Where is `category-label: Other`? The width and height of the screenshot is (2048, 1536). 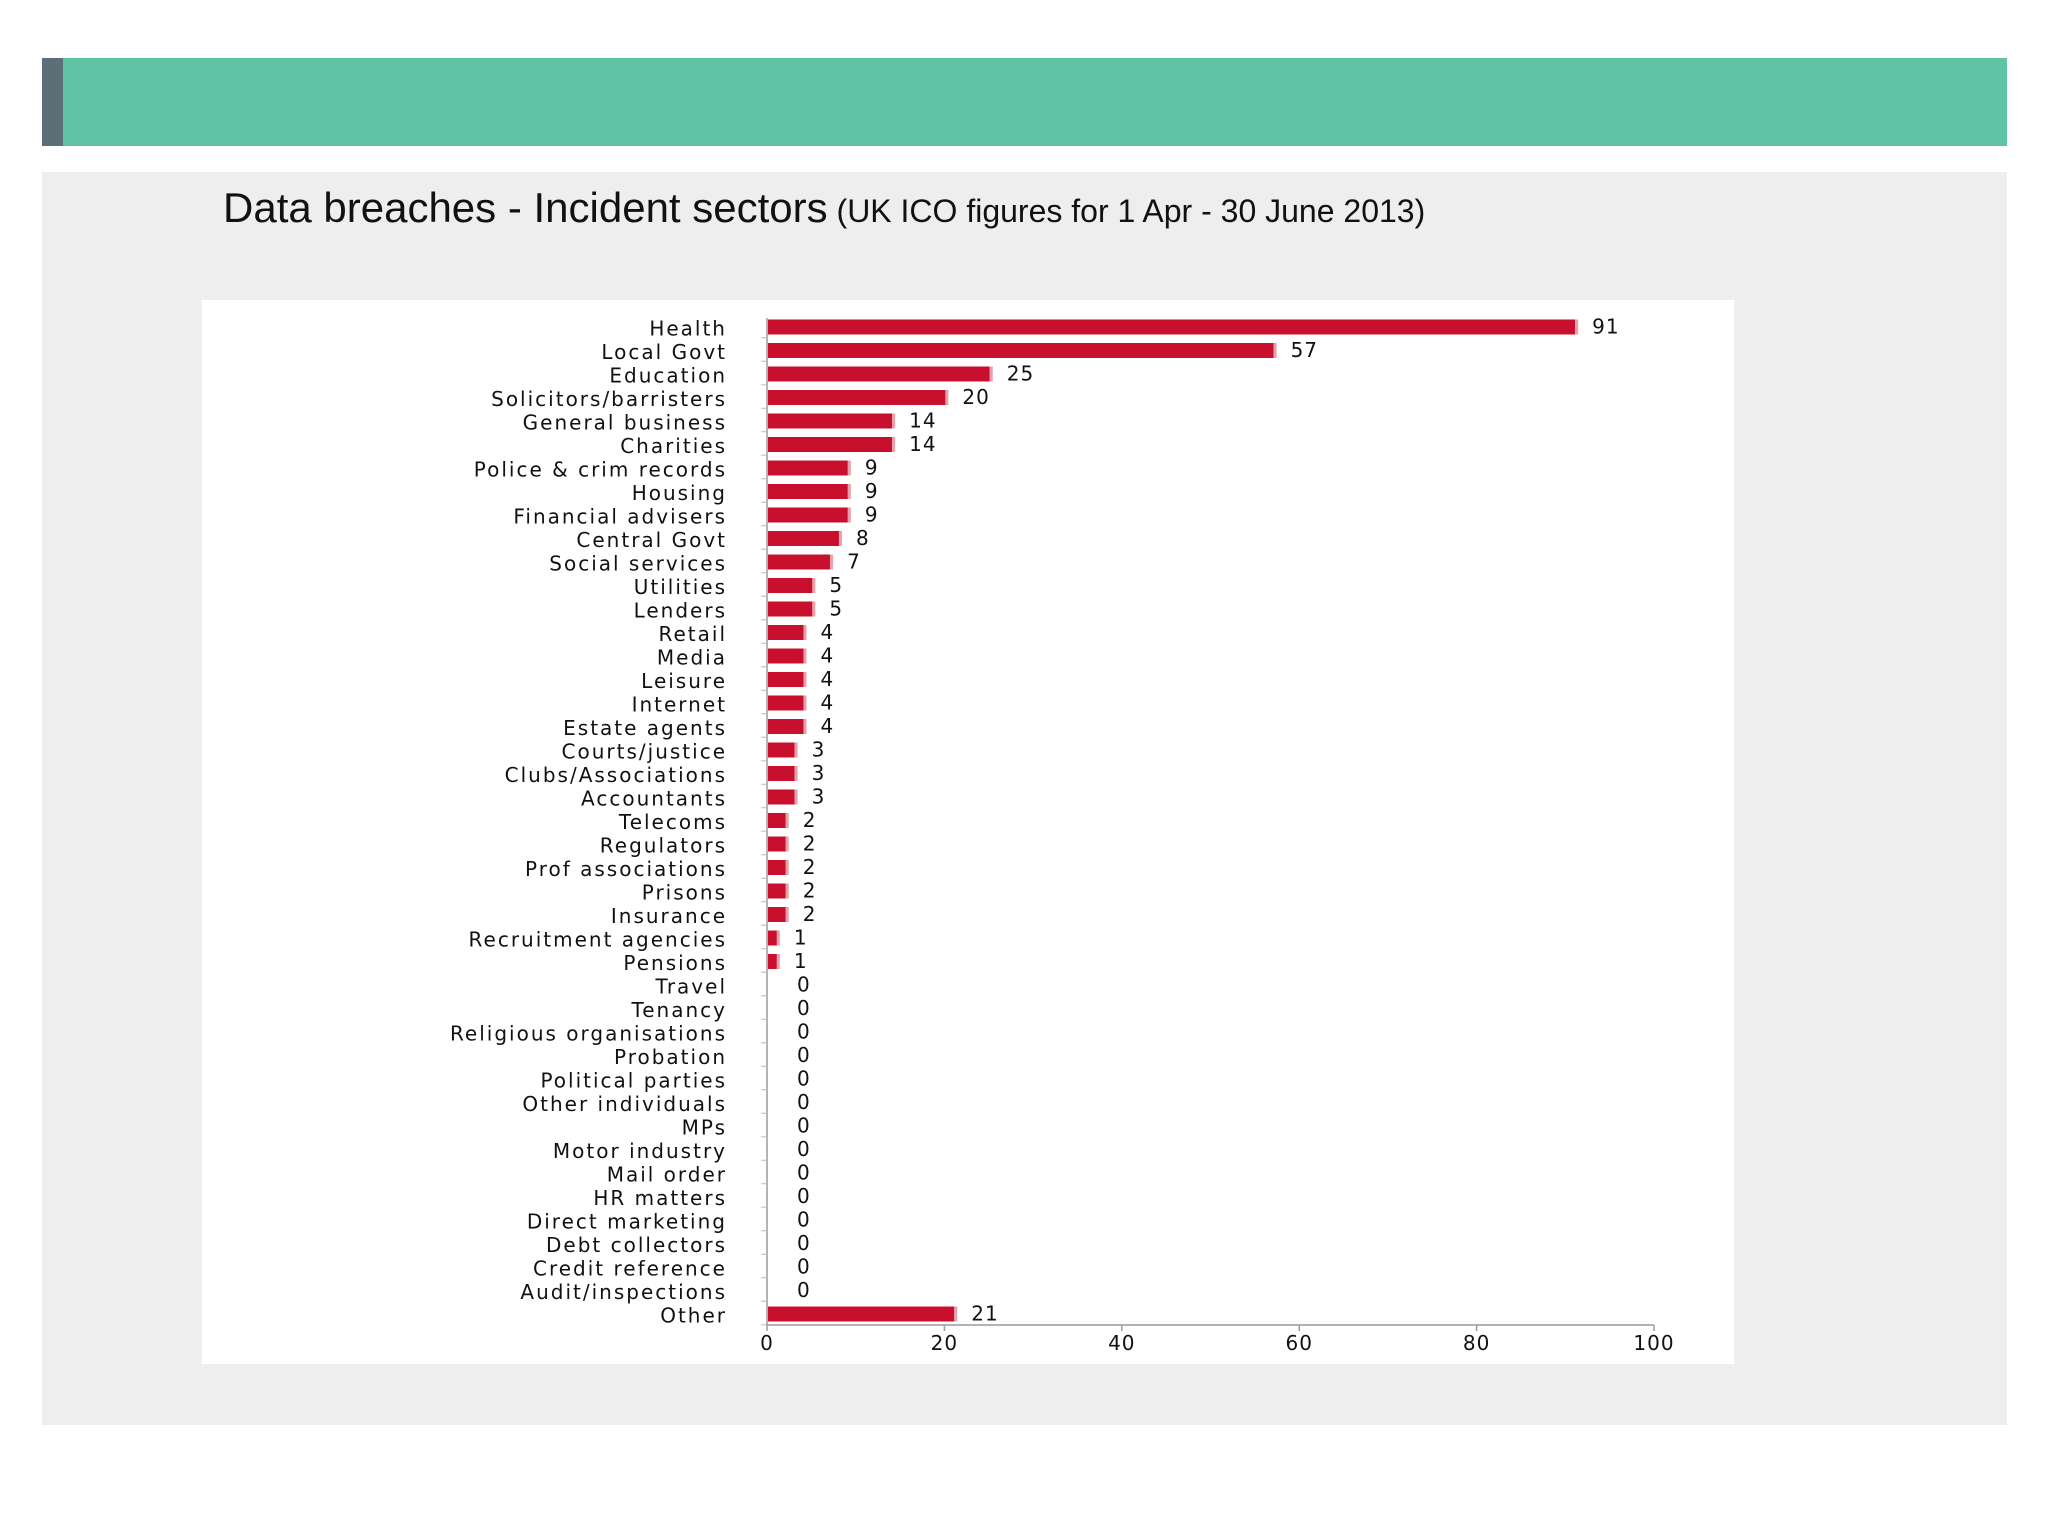
category-label: Other is located at coordinates (693, 1316).